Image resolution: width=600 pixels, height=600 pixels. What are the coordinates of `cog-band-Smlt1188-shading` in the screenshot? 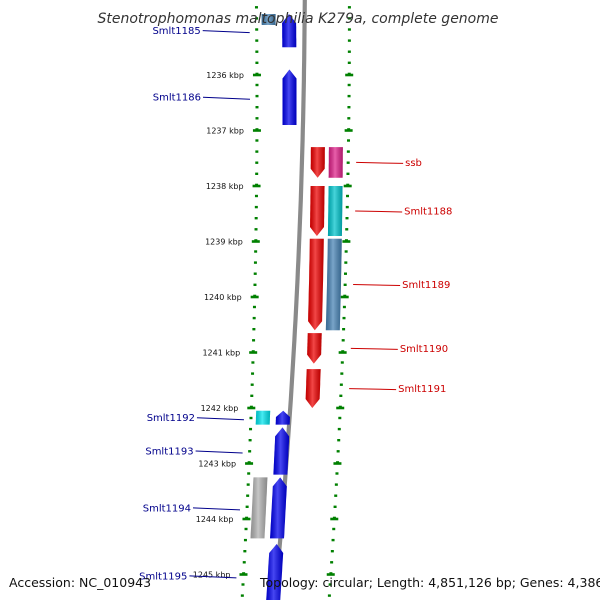 It's located at (335, 211).